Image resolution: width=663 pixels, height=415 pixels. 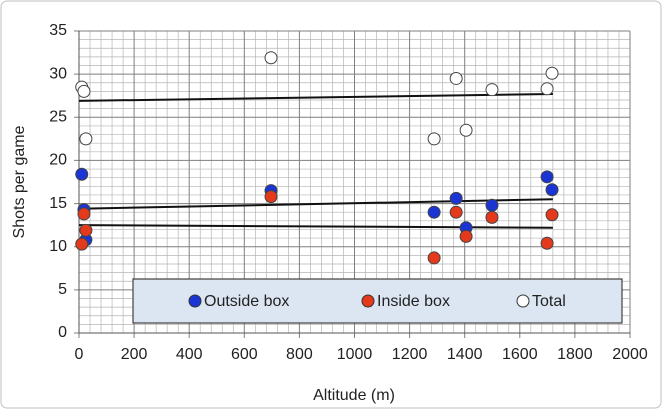 I want to click on y-tick-label: 0, so click(x=62, y=332).